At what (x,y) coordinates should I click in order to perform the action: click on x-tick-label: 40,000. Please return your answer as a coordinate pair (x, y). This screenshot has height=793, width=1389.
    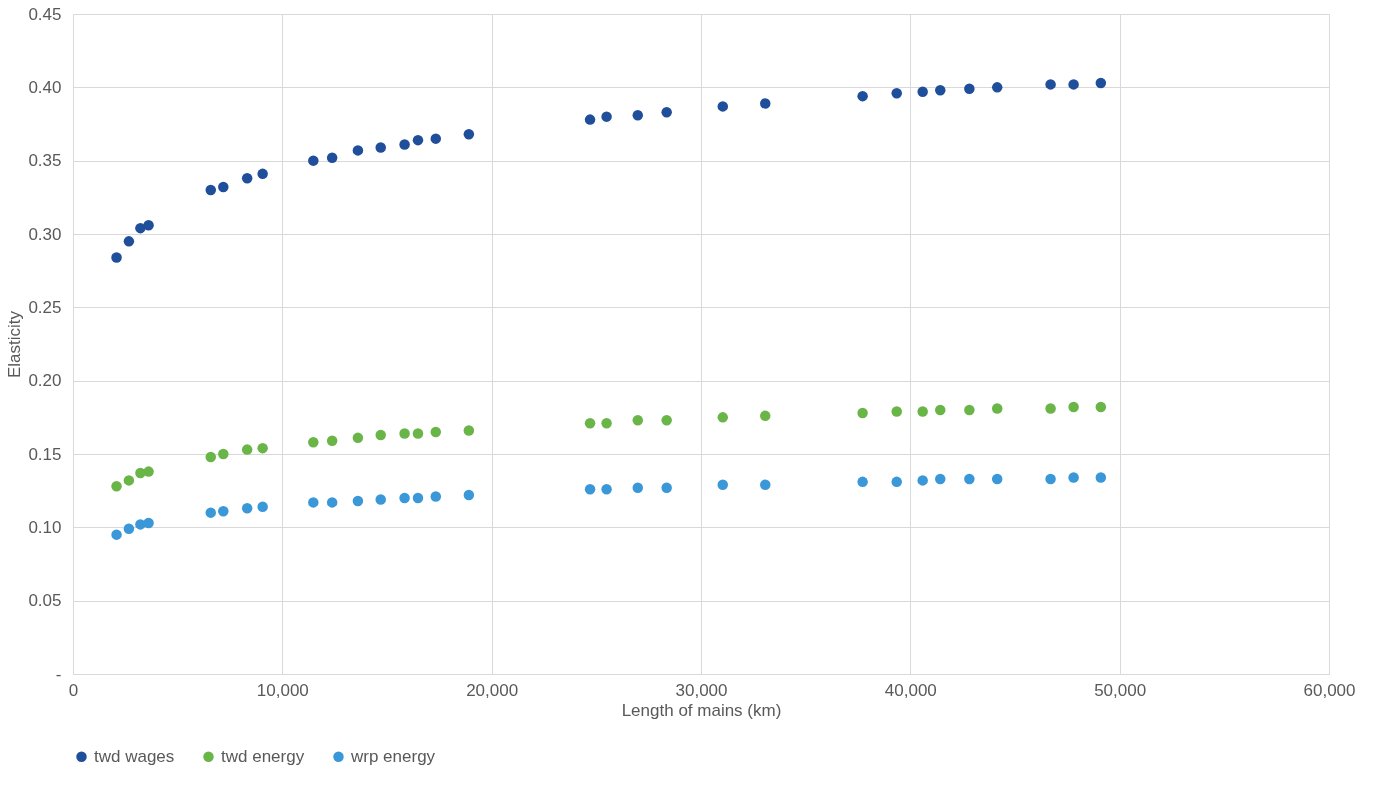
    Looking at the image, I should click on (910, 690).